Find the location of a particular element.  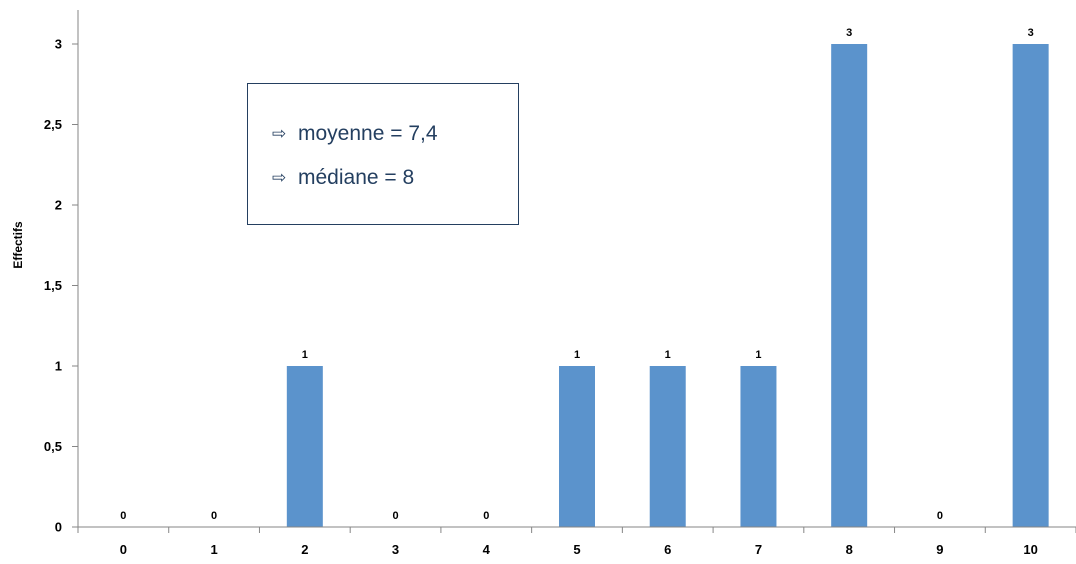

y-tick-label: 0,5 is located at coordinates (53, 446).